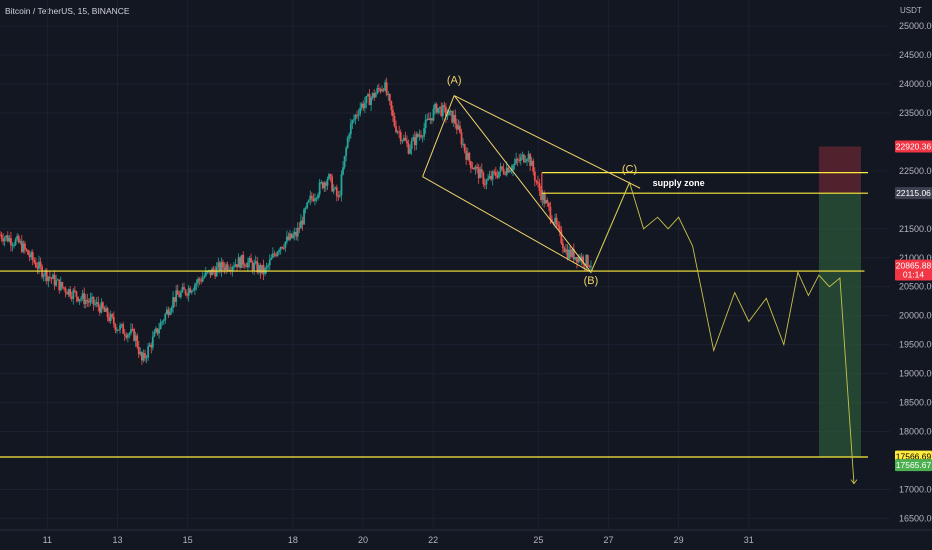  I want to click on y-tick-label: 19500.00, so click(915, 345).